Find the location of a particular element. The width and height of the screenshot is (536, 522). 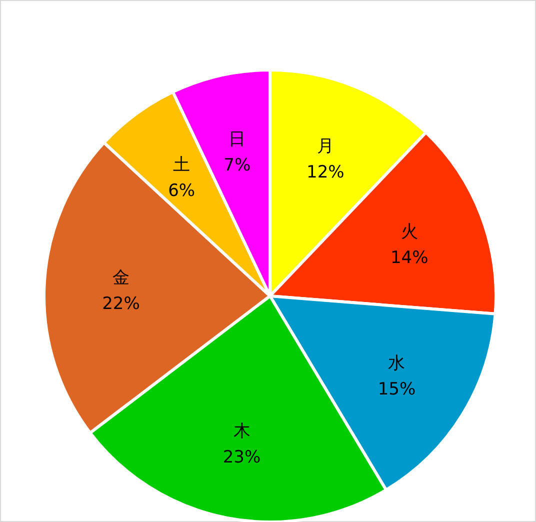

data-label: 6% is located at coordinates (182, 190).